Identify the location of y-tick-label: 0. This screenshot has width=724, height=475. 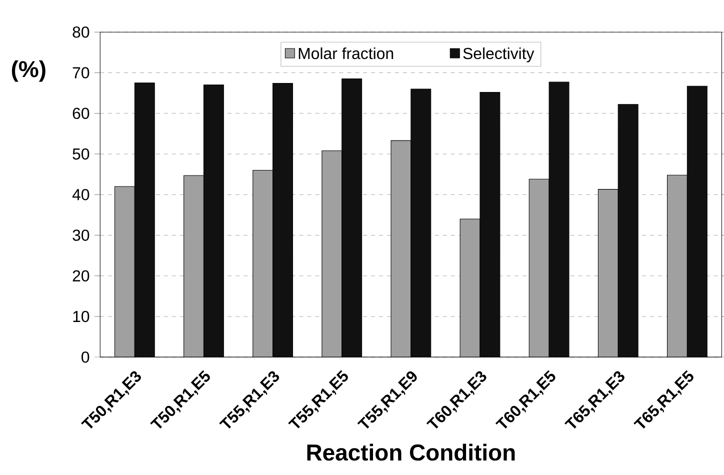
(86, 357).